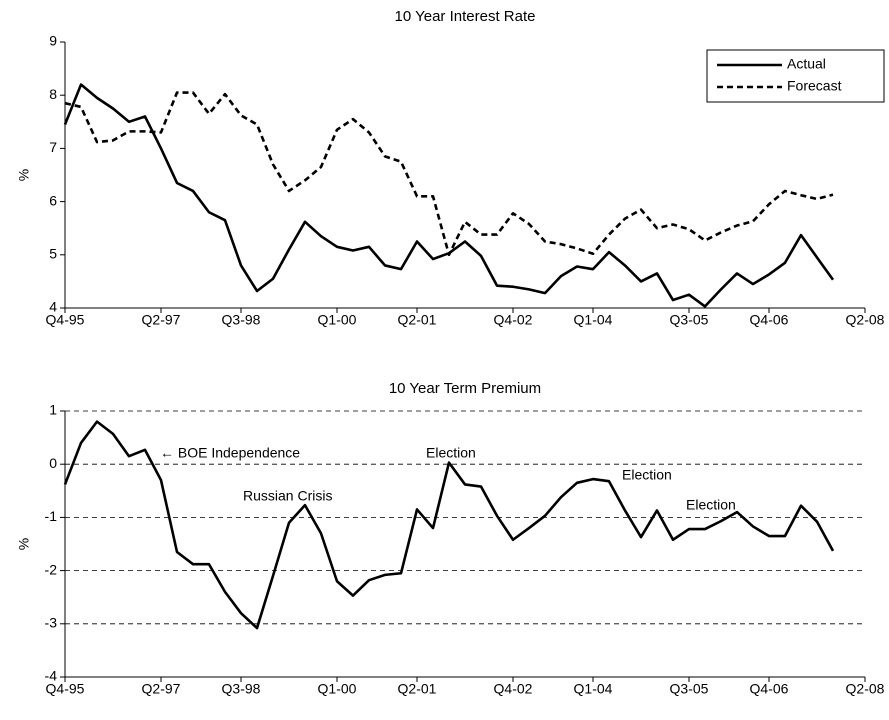 The image size is (889, 720). I want to click on y-tick-label: -1, so click(51, 516).